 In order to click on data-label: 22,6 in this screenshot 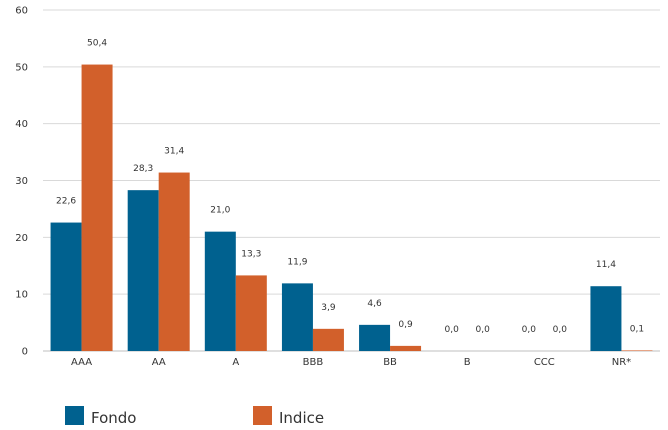, I will do `click(66, 202)`.